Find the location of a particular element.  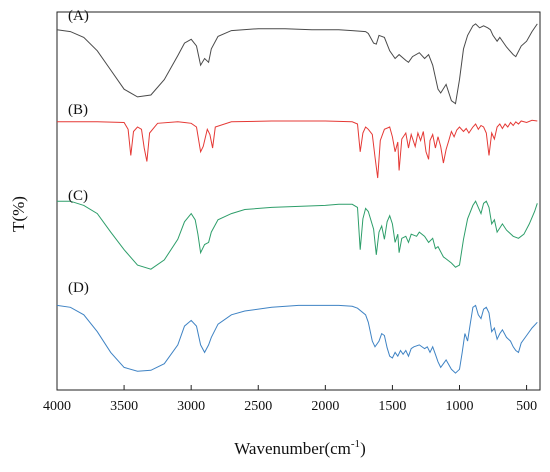

x-tick-label: 2500 is located at coordinates (258, 406).